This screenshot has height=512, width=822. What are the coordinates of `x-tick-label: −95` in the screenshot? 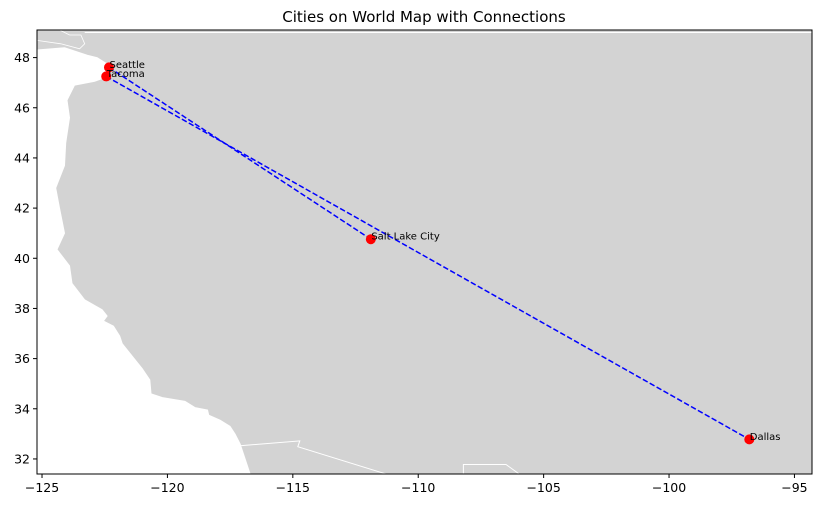 It's located at (794, 487).